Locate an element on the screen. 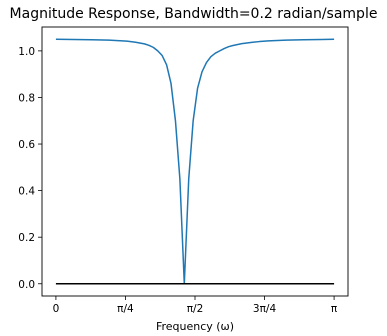 This screenshot has height=336, width=387. y-tick-label: 0.6 is located at coordinates (26, 145).